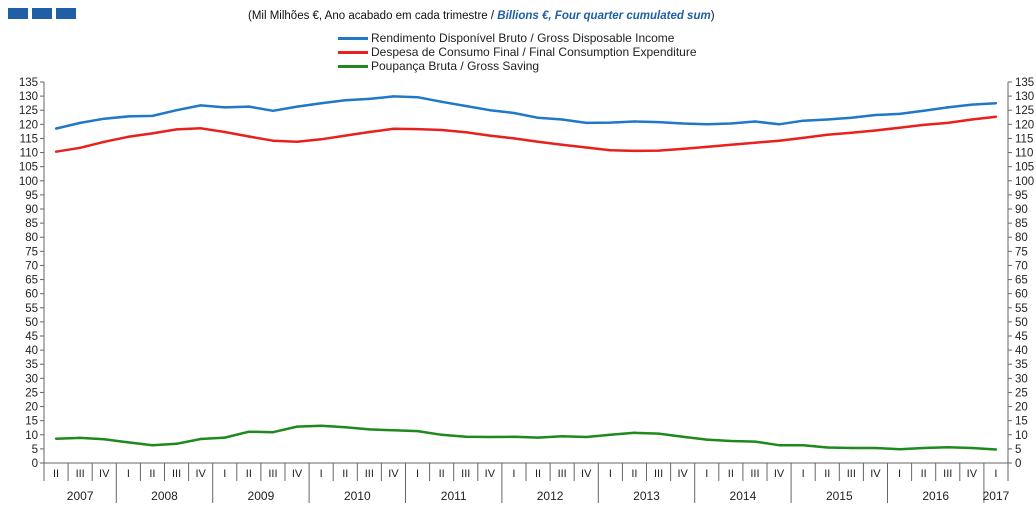 This screenshot has height=508, width=1036. Describe the element at coordinates (1021, 252) in the screenshot. I see `y-tick-label-right: 75` at that location.